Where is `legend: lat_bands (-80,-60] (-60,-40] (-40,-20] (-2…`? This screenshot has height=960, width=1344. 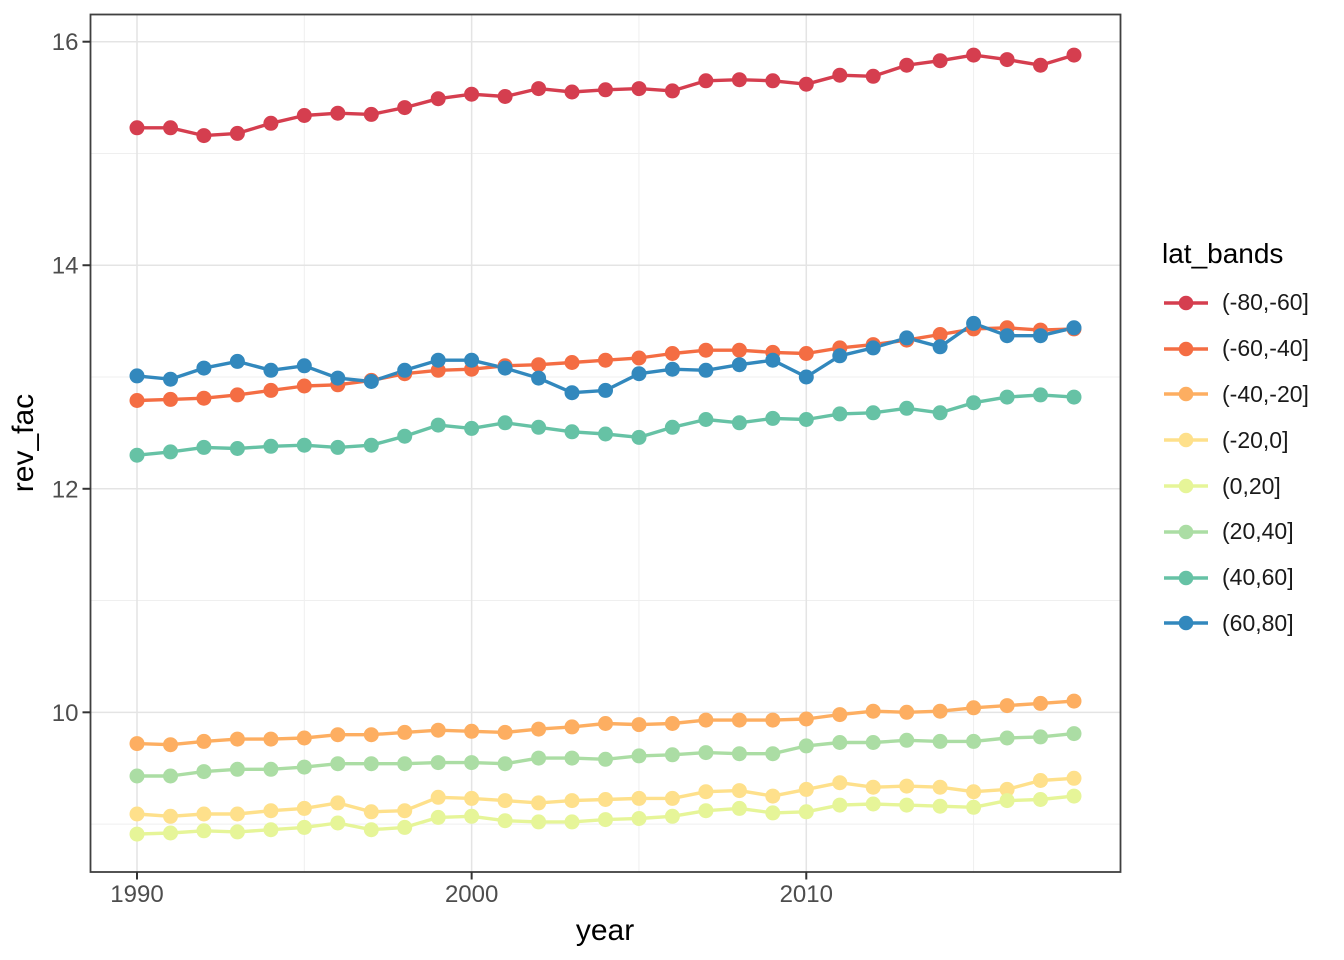
legend: lat_bands (-80,-60] (-60,-40] (-40,-20] (-2… is located at coordinates (1252, 442).